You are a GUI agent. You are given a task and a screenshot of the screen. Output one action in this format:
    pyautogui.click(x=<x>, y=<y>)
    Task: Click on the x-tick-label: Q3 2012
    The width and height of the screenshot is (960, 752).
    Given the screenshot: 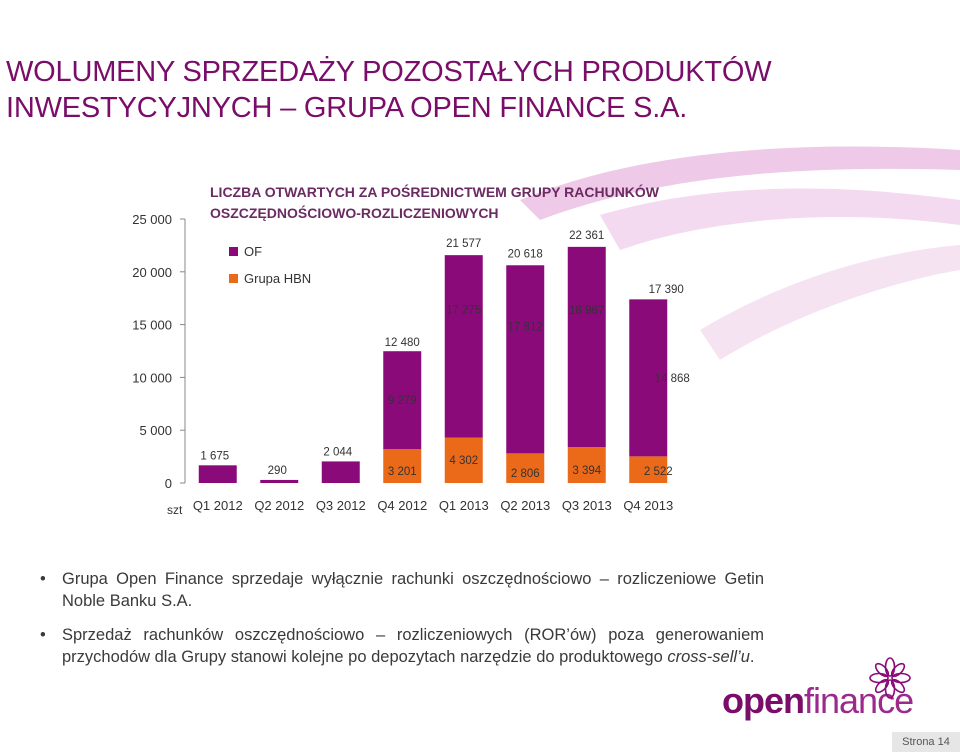 What is the action you would take?
    pyautogui.click(x=341, y=505)
    